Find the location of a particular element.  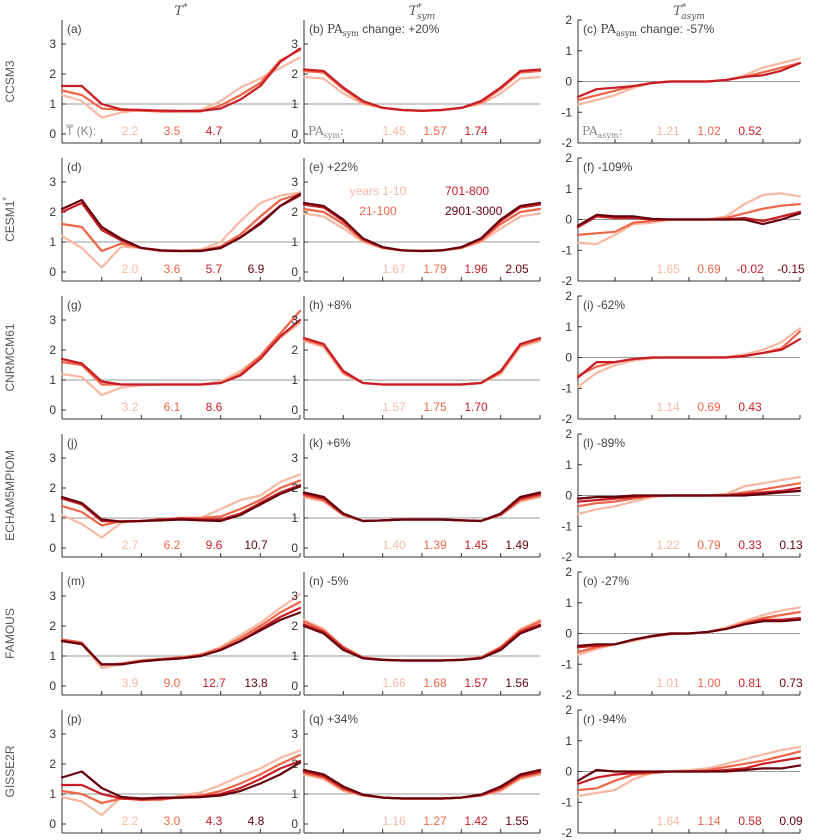

stat-value: 13.8 is located at coordinates (256, 683).